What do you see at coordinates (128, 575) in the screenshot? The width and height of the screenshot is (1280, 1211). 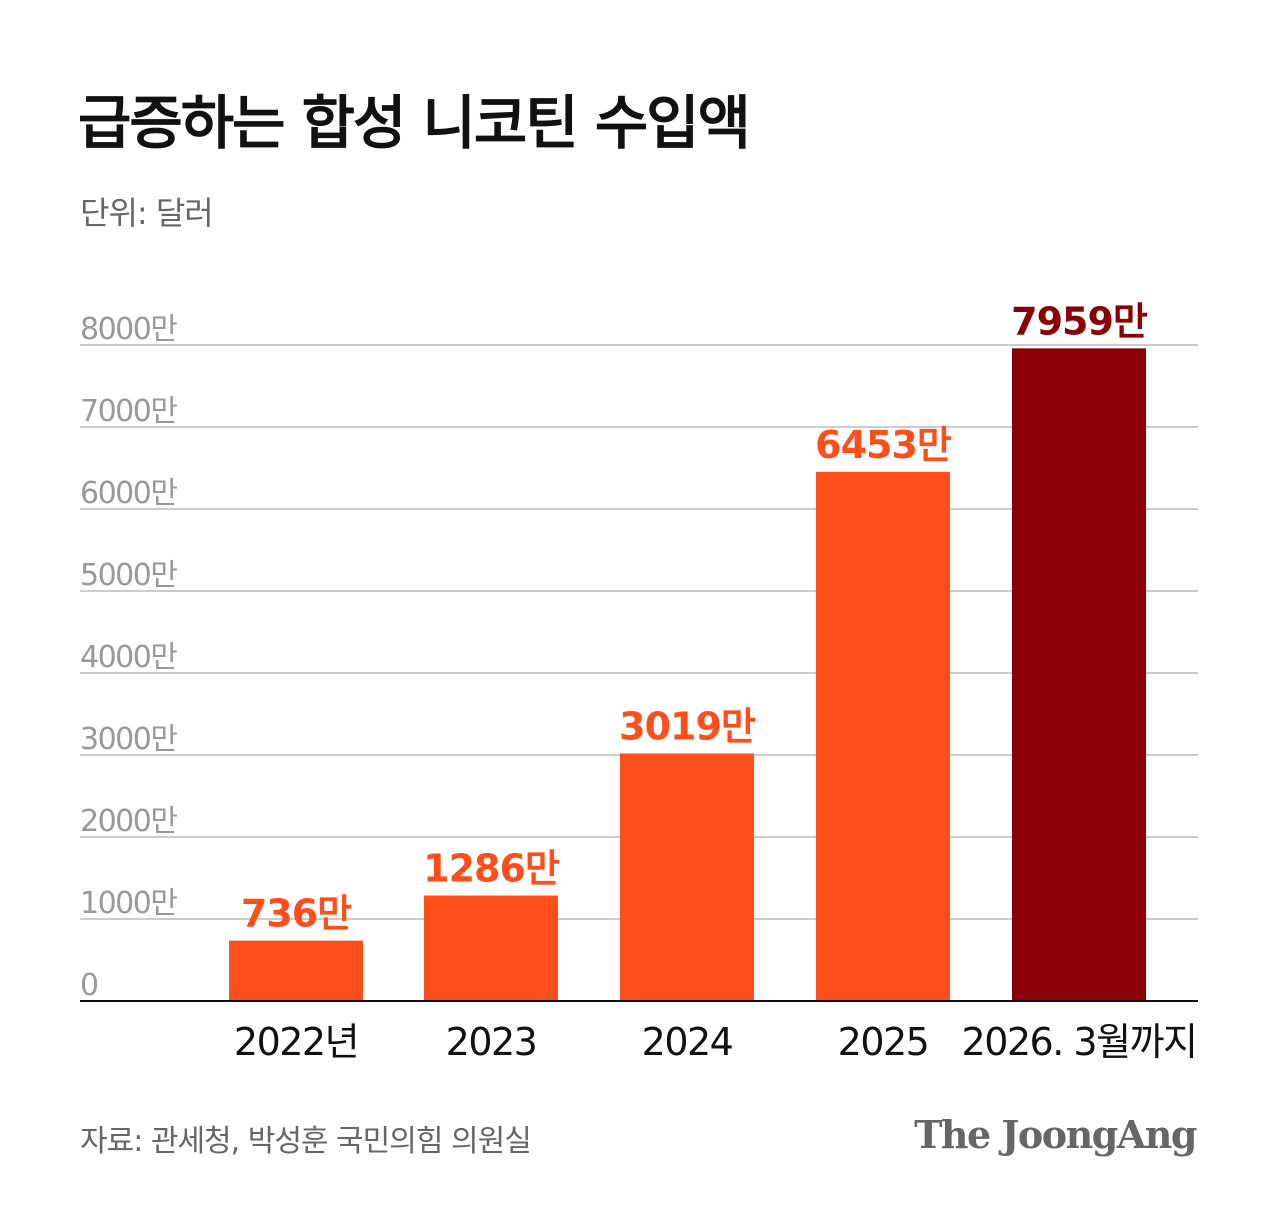 I see `y-tick-label: 5000만` at bounding box center [128, 575].